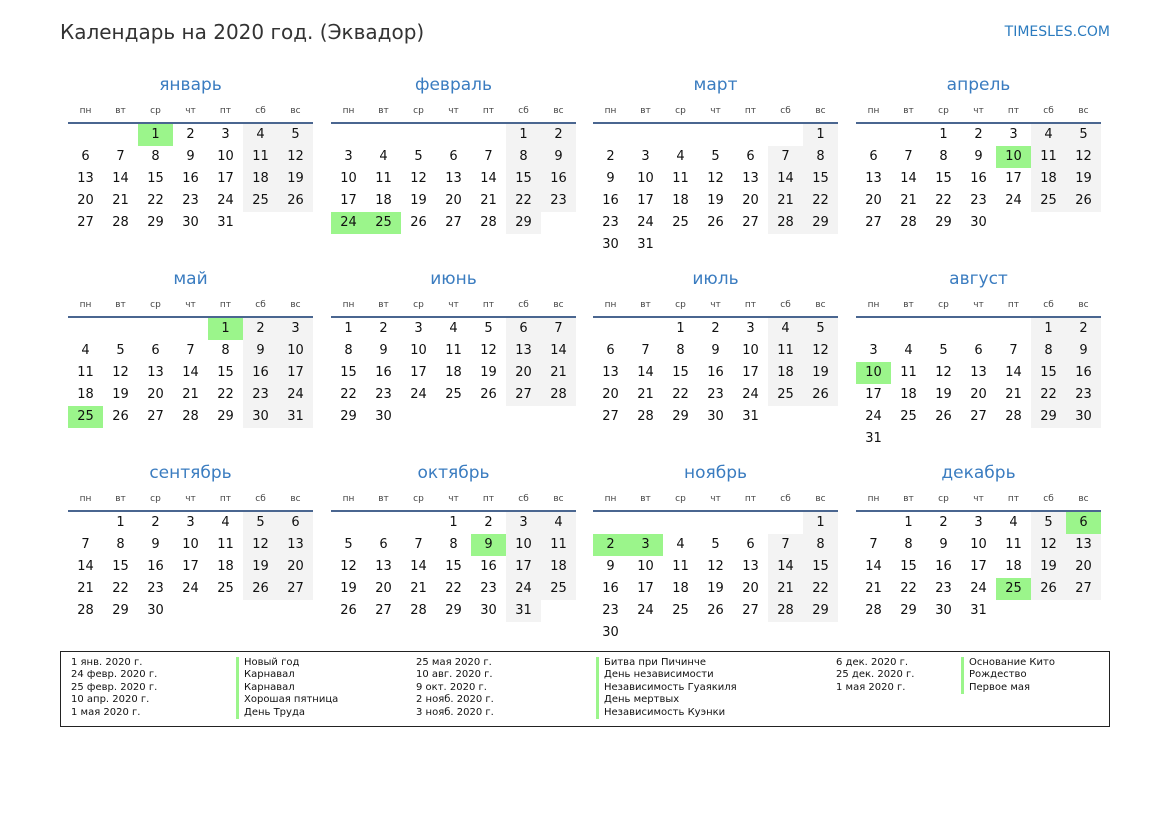 Image resolution: width=1169 pixels, height=827 pixels. Describe the element at coordinates (645, 244) in the screenshot. I see `day-cell: 31` at that location.